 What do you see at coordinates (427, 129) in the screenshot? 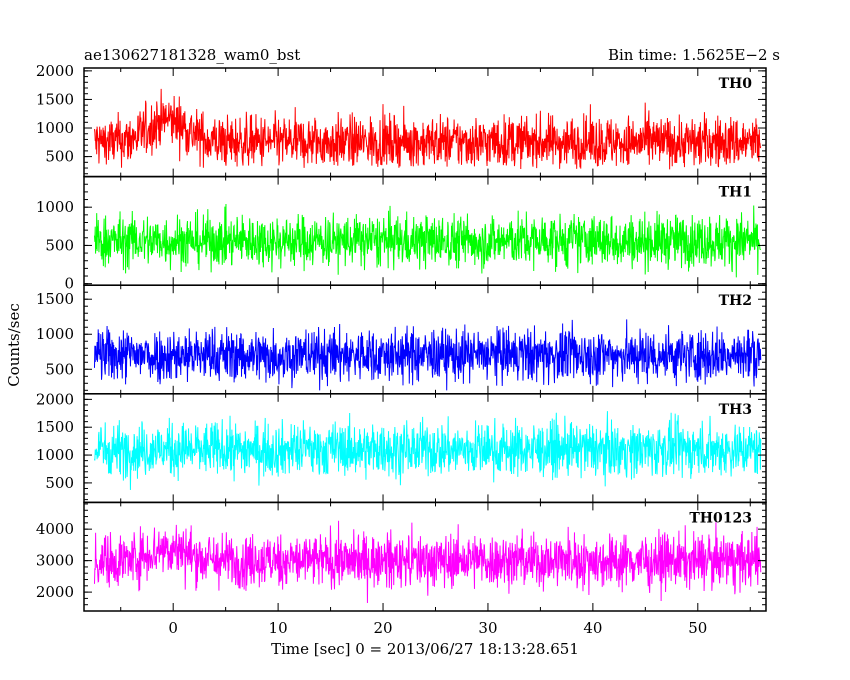
I see `series-th0` at bounding box center [427, 129].